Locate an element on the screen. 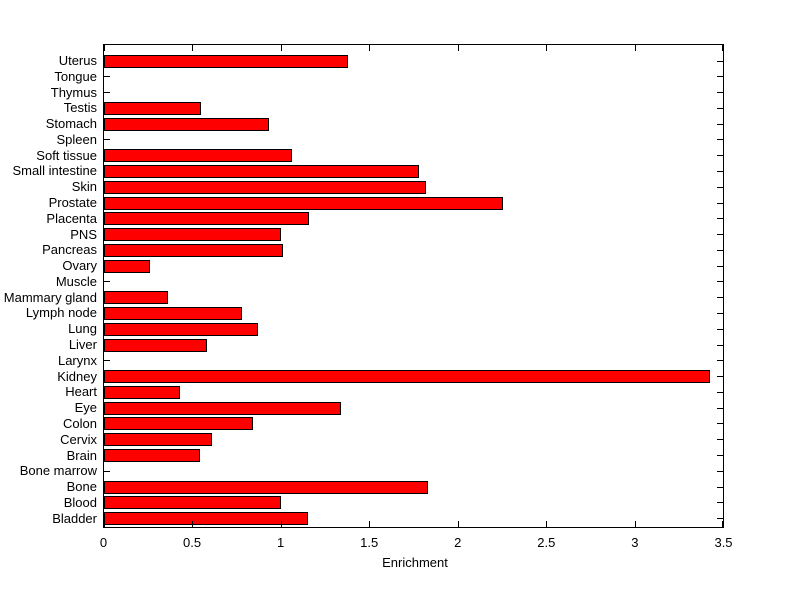  bar-cervix is located at coordinates (158, 440).